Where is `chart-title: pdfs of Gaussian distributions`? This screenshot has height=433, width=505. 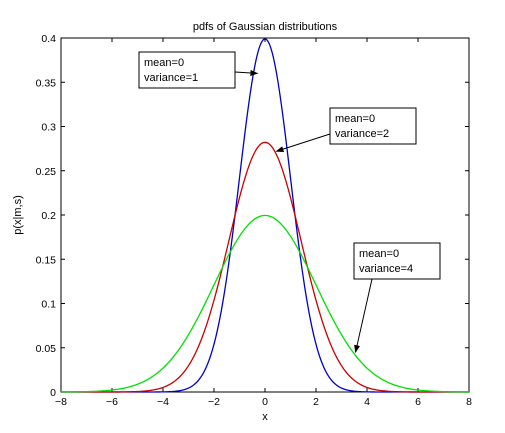
chart-title: pdfs of Gaussian distributions is located at coordinates (265, 27).